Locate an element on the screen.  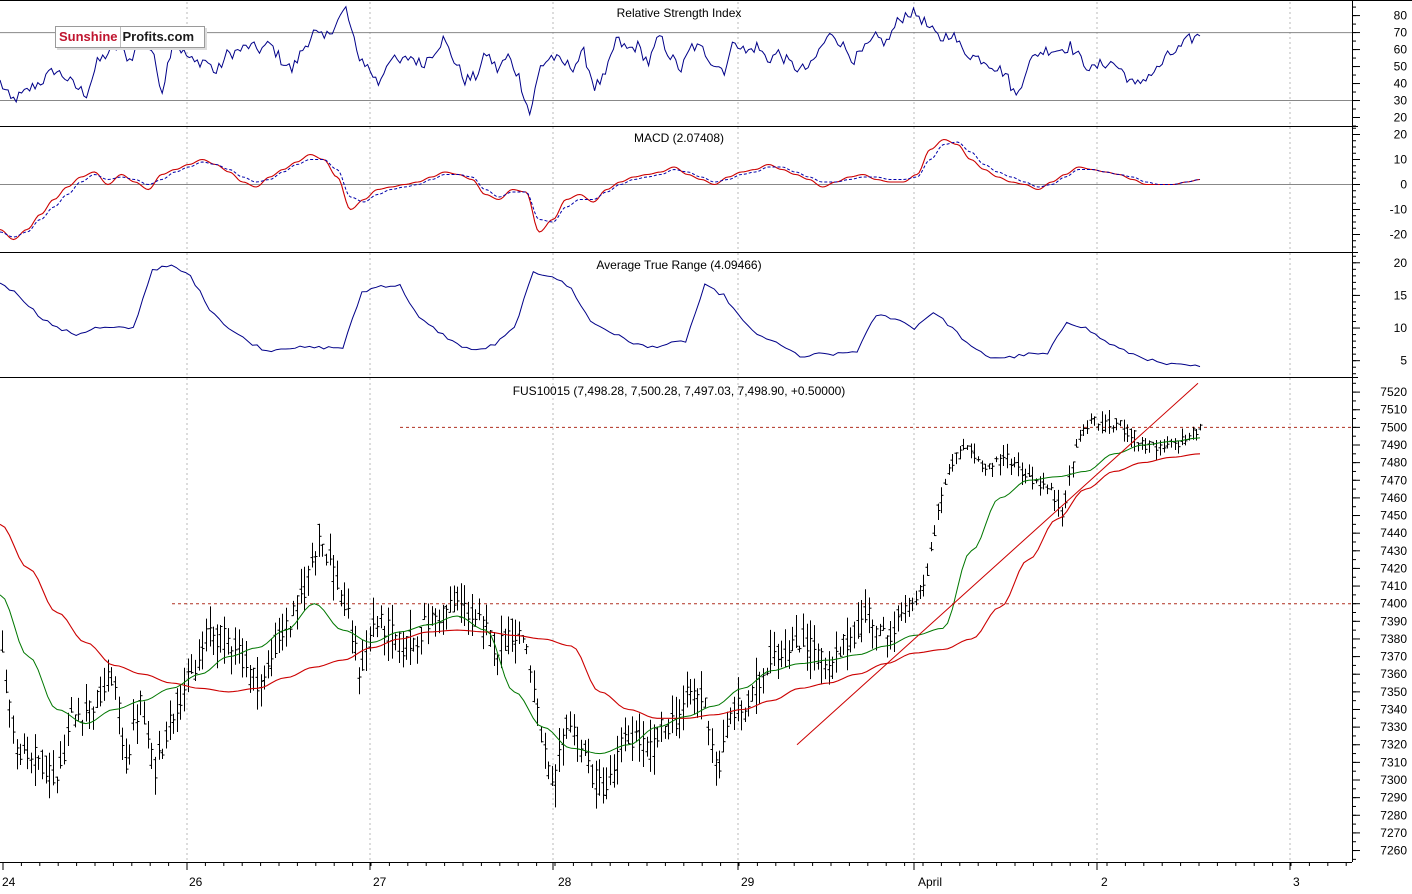
y-tick-label: 7480 is located at coordinates (1393, 463).